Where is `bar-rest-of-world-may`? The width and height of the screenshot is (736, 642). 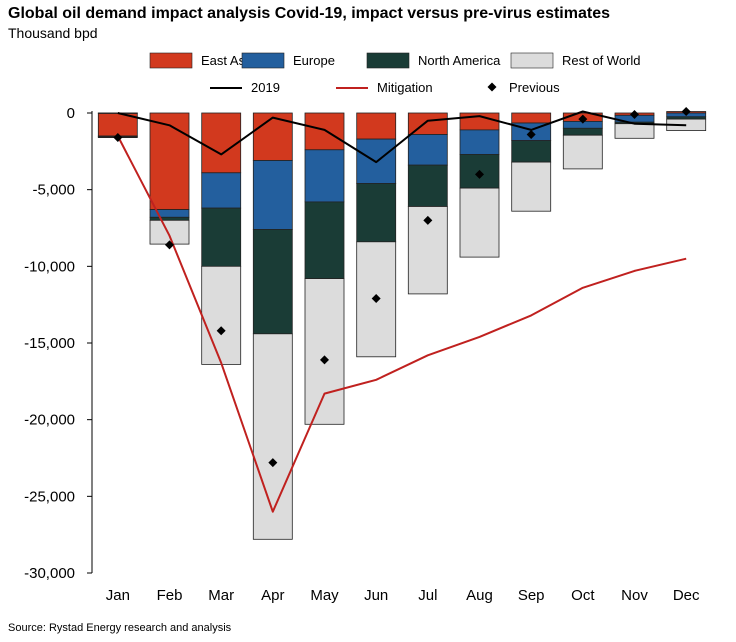 bar-rest-of-world-may is located at coordinates (324, 351).